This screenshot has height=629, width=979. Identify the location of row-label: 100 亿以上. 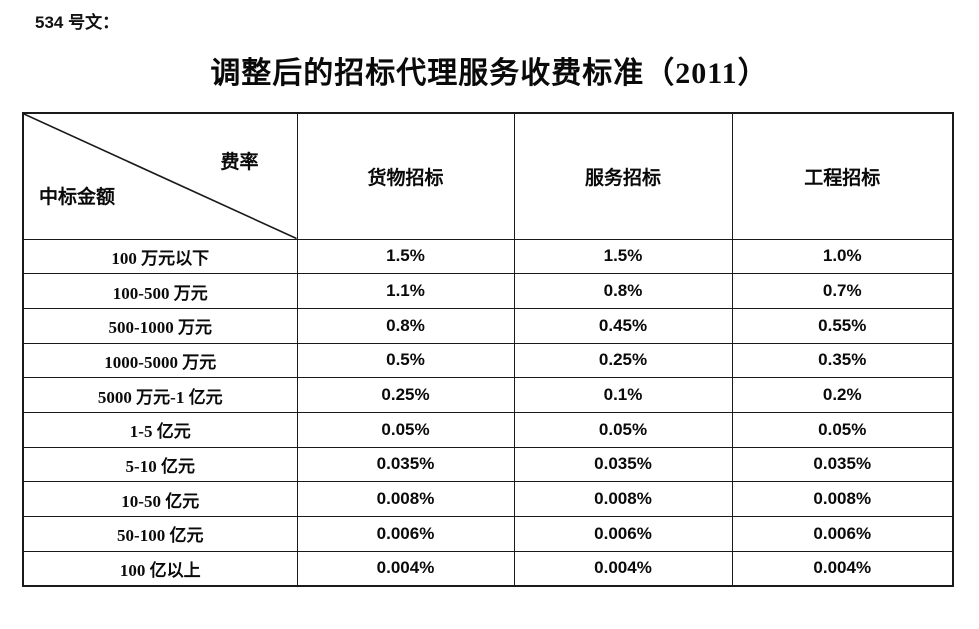
(160, 568).